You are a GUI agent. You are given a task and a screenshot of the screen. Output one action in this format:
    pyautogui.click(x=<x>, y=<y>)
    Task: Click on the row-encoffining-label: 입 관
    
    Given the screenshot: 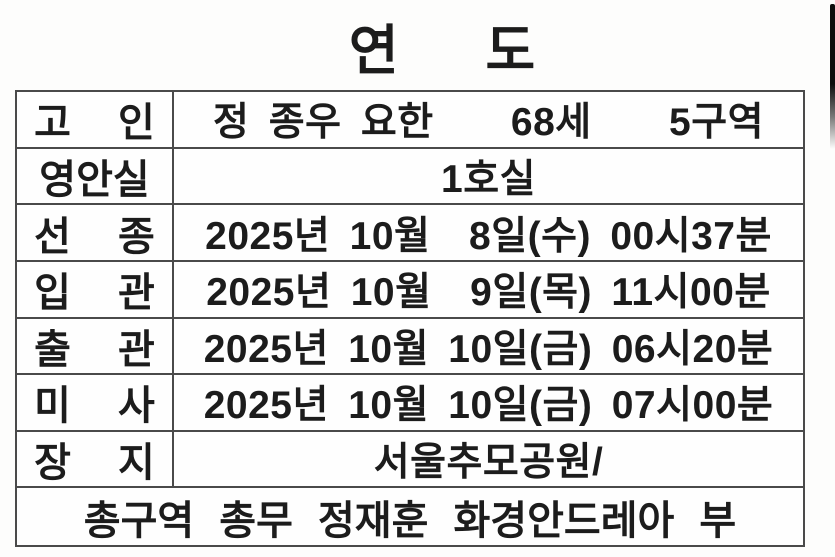 What is the action you would take?
    pyautogui.click(x=95, y=290)
    